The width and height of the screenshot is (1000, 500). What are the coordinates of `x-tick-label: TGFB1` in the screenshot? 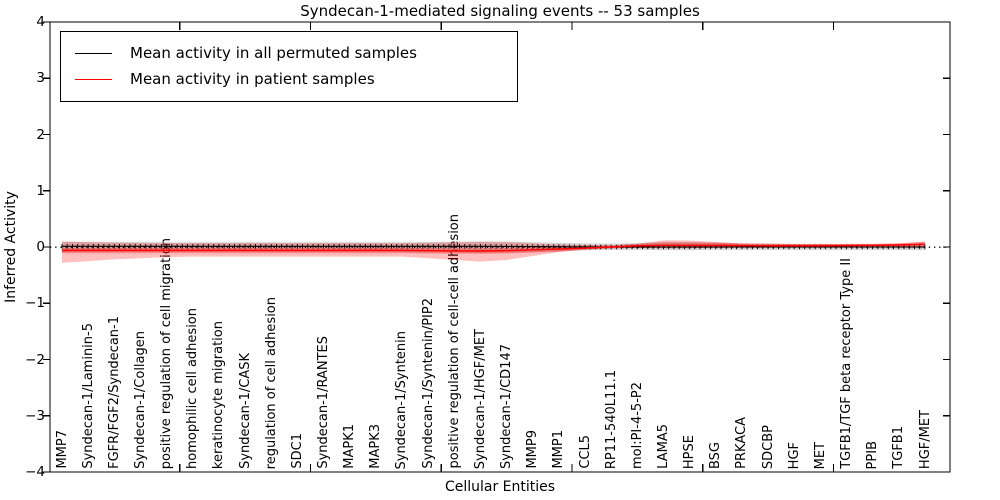 It's located at (899, 447).